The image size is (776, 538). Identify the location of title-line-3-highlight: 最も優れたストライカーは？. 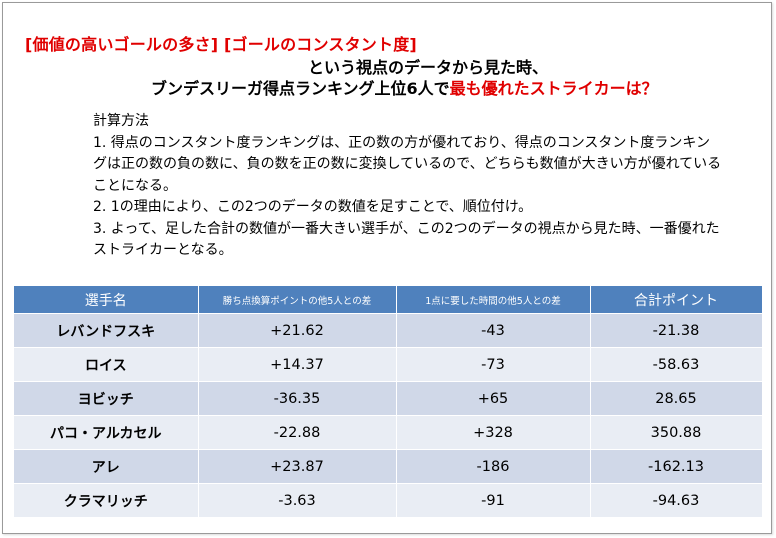
(553, 88).